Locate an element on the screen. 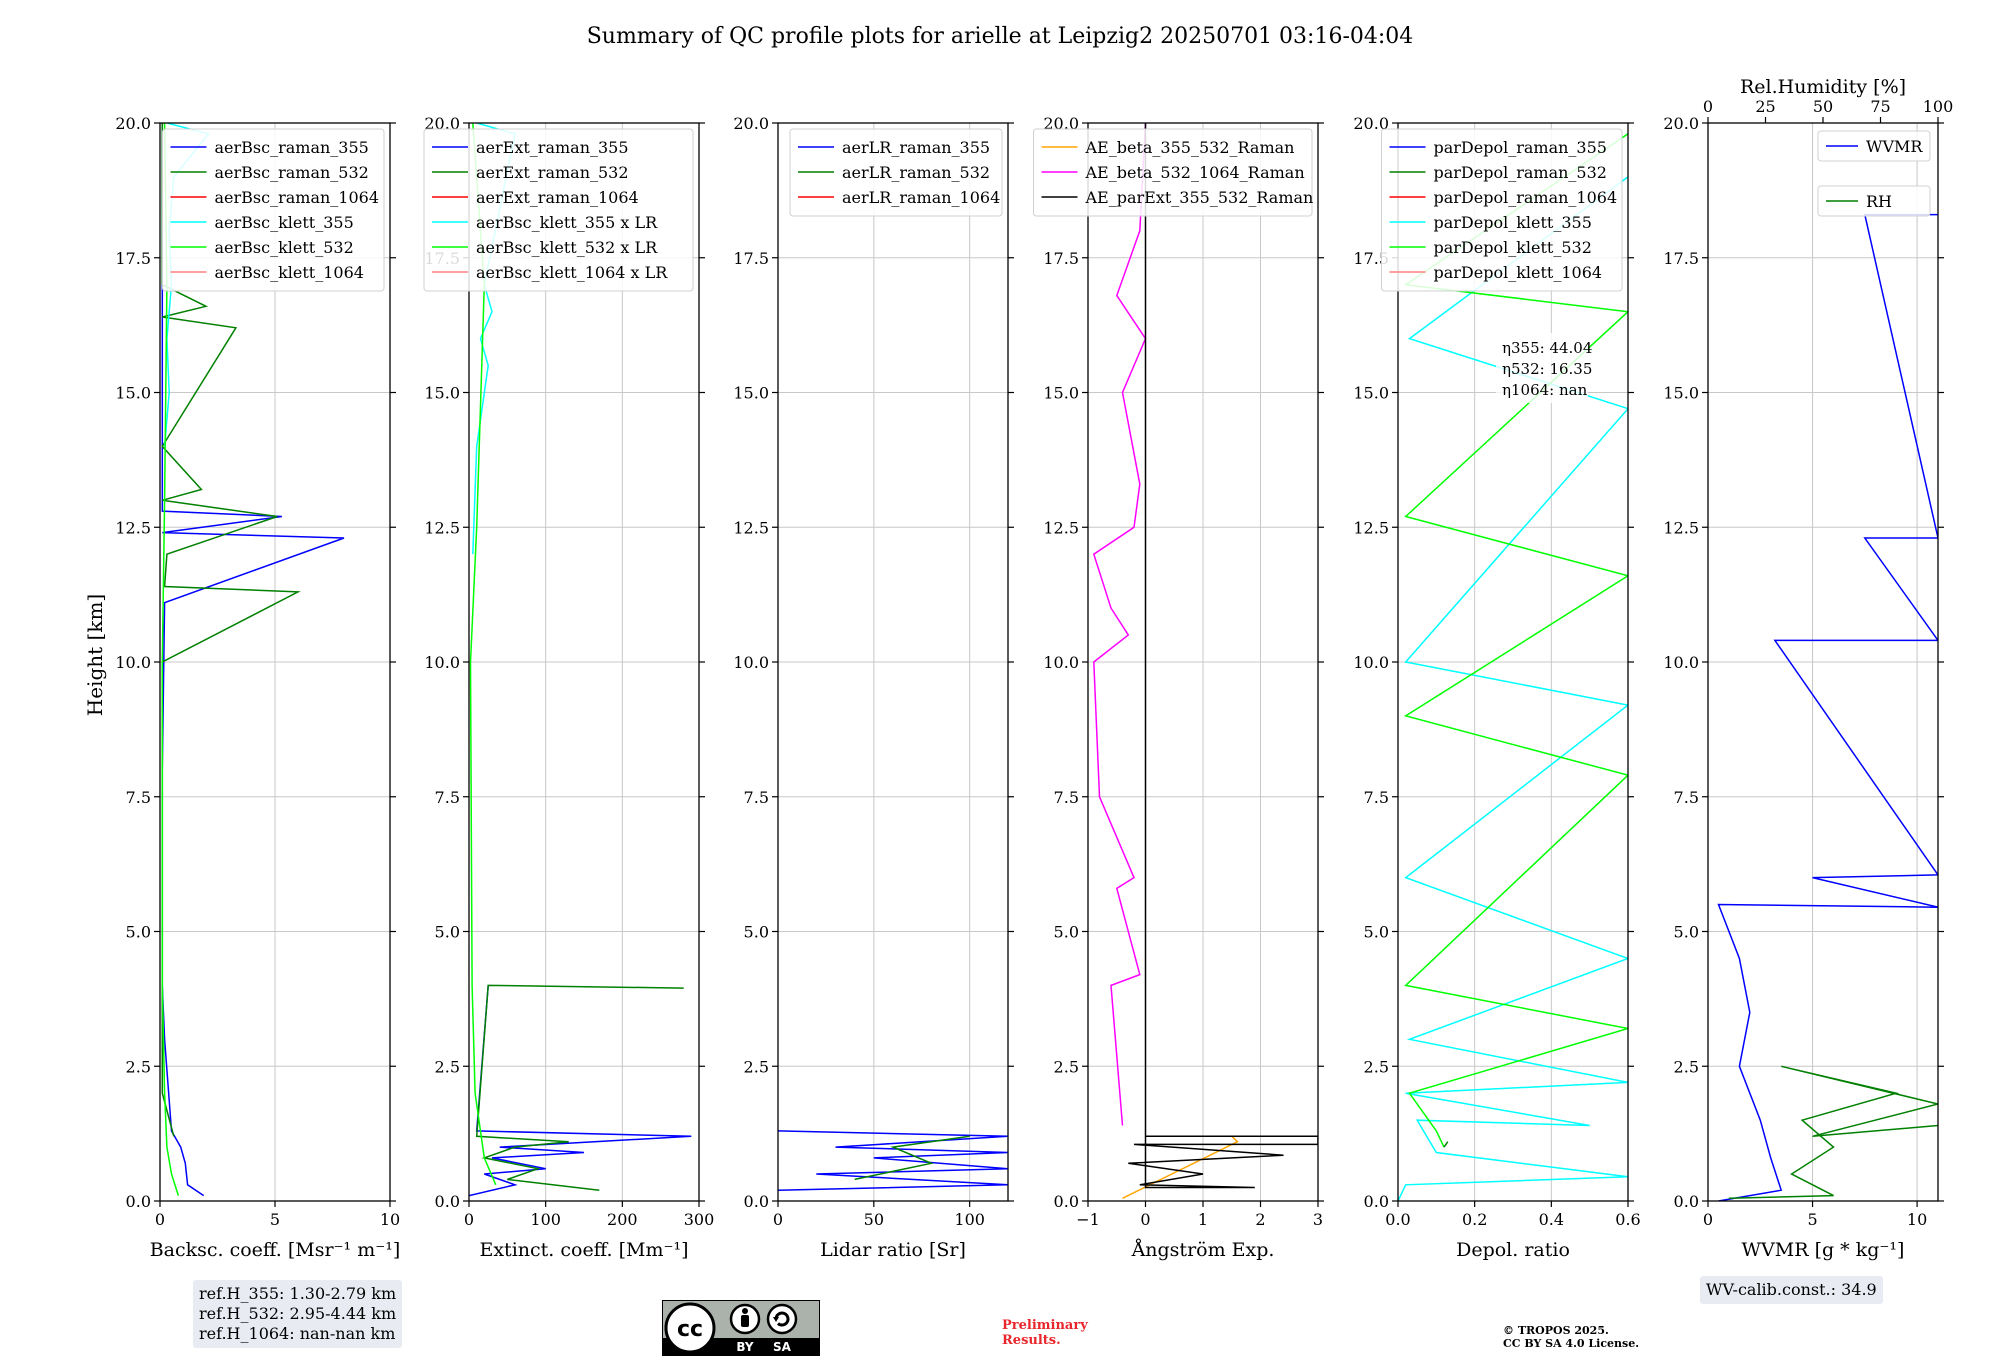 This screenshot has width=2000, height=1360. depol-annotation-line: η532: 16.35 is located at coordinates (1547, 369).